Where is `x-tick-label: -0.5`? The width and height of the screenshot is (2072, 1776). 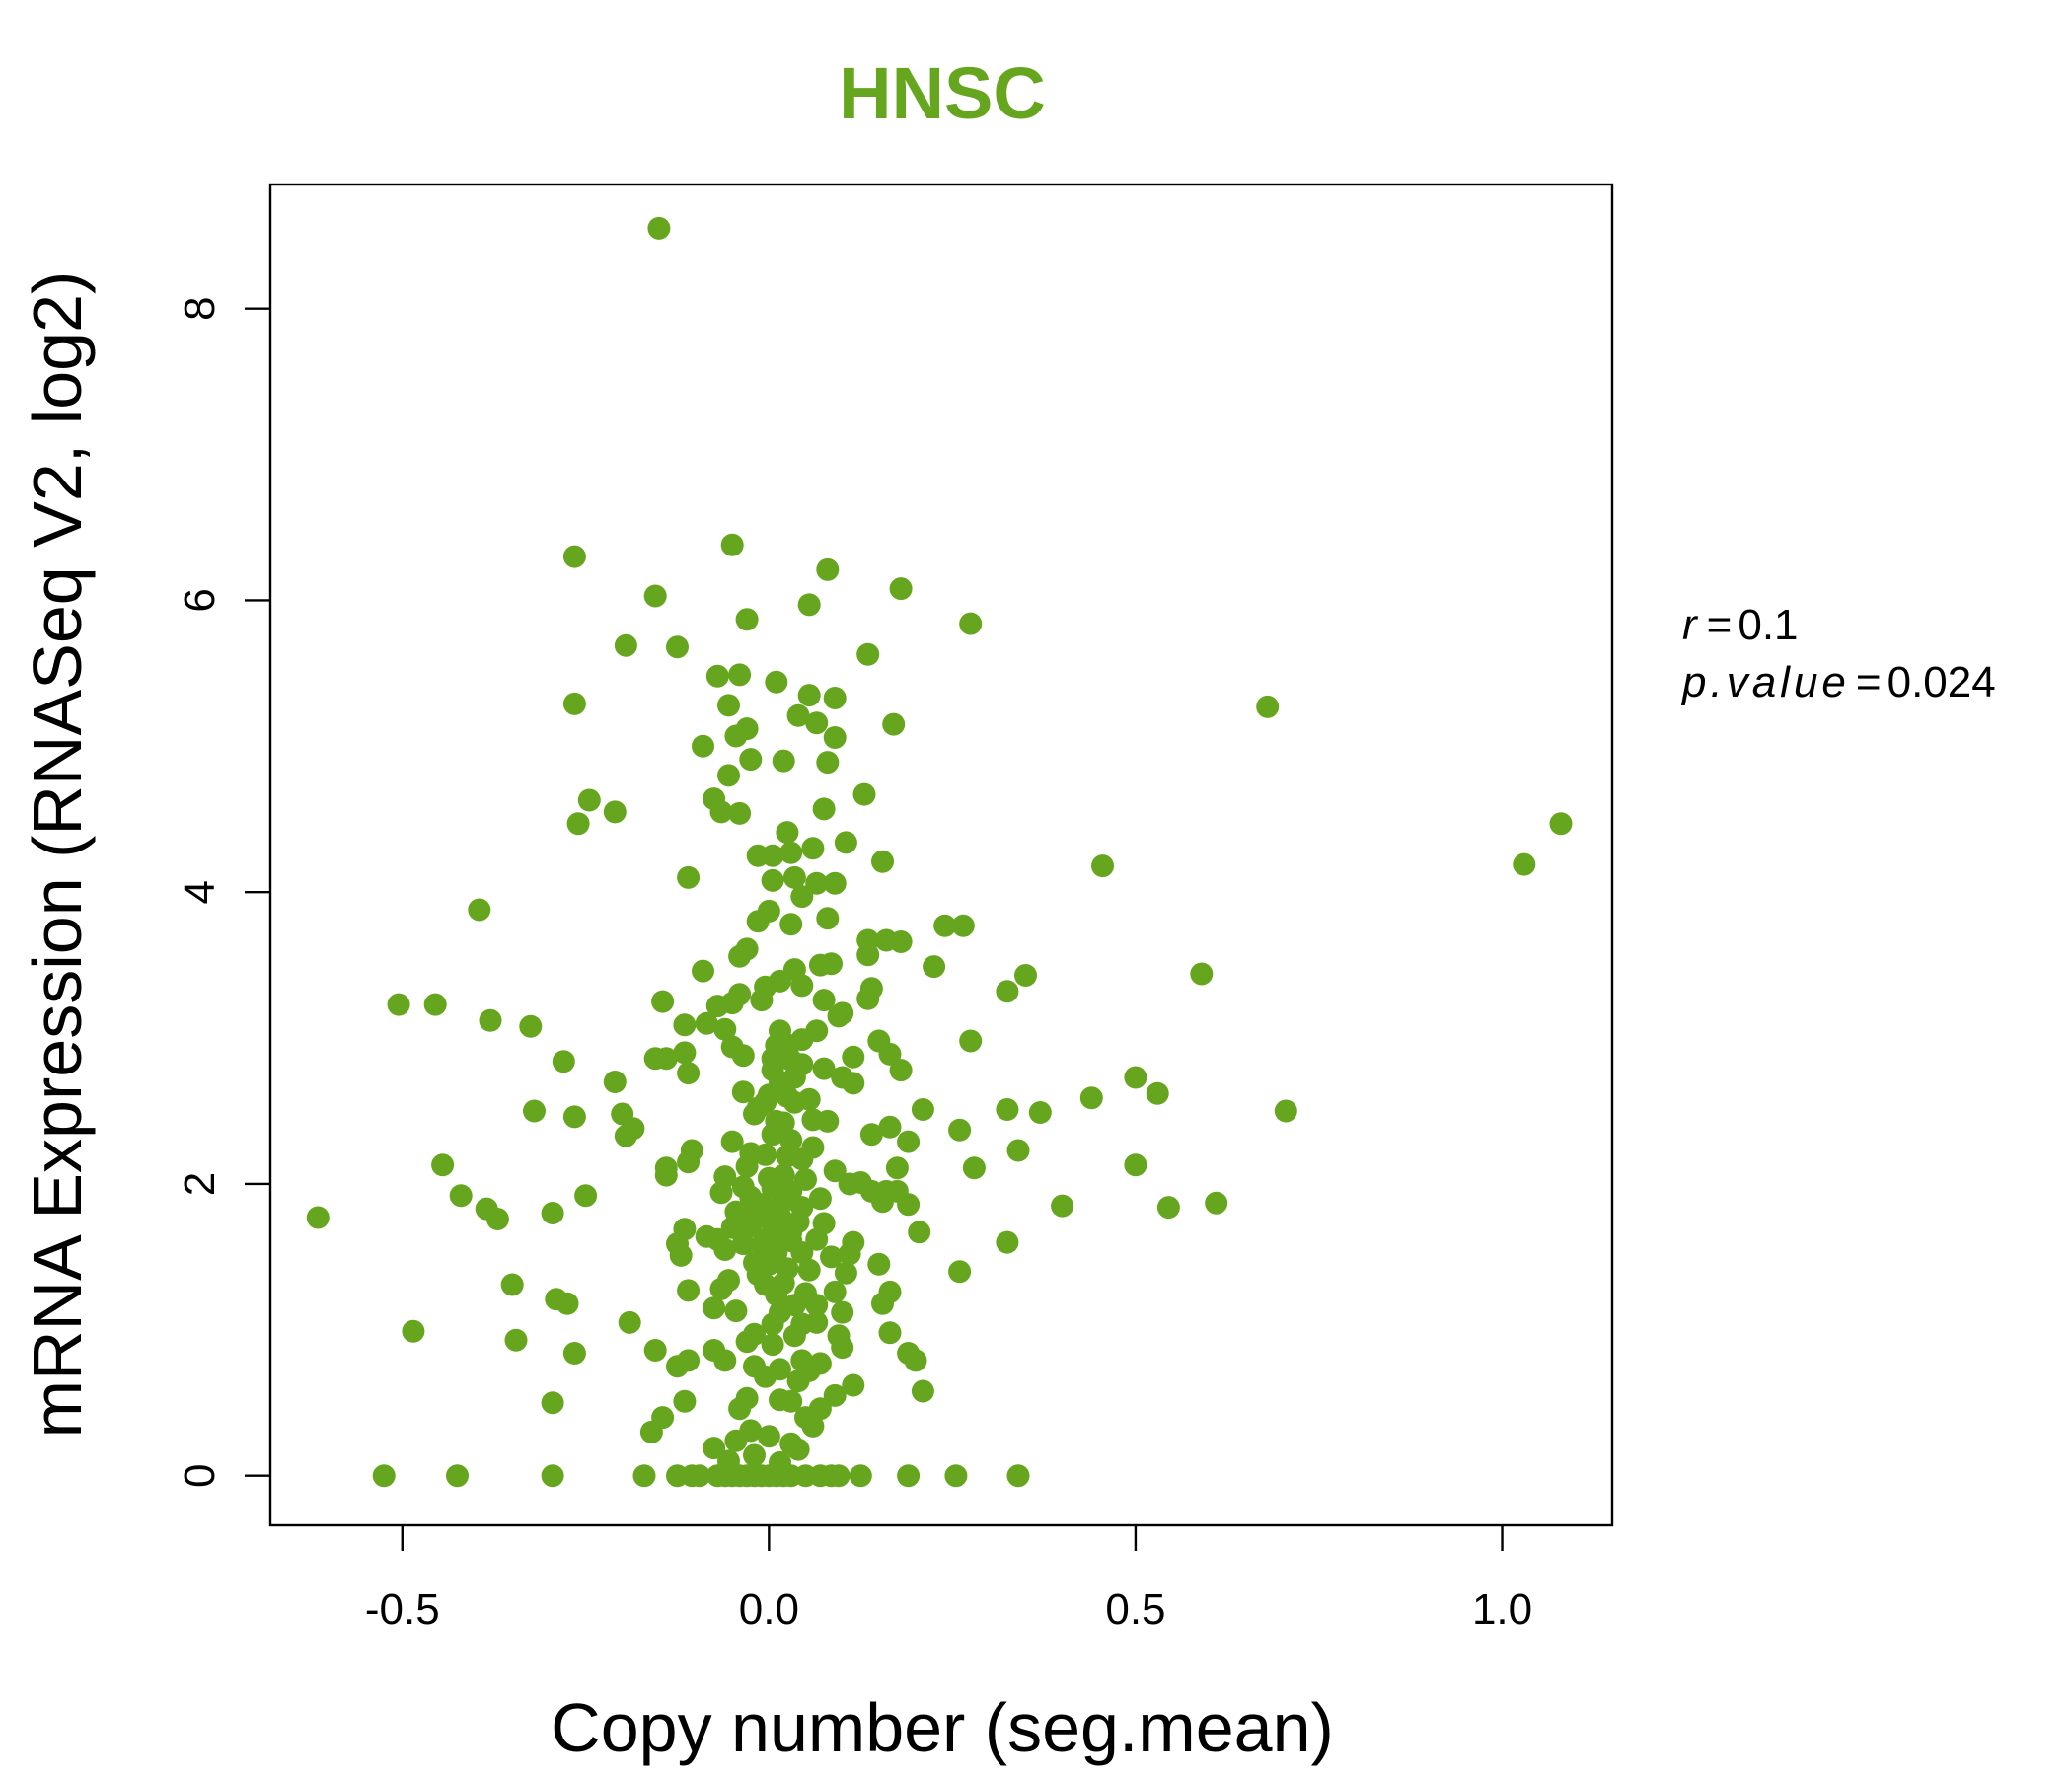 x-tick-label: -0.5 is located at coordinates (403, 1610).